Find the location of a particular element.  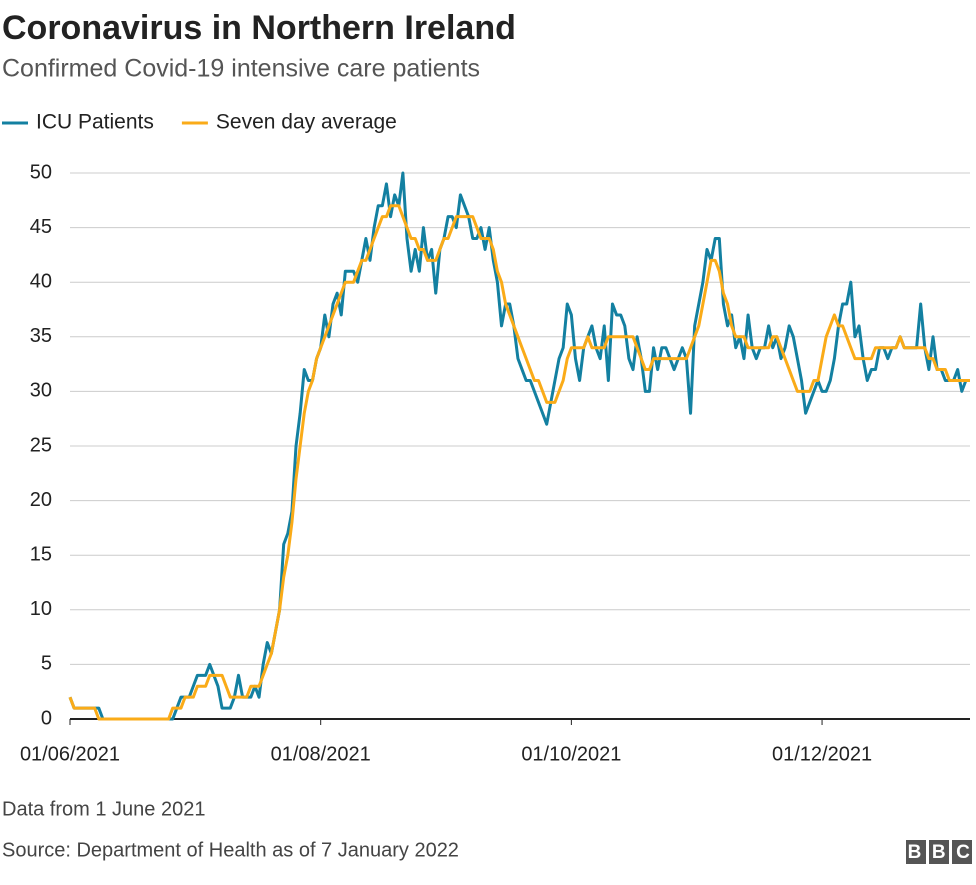

y-tick-label: 10 is located at coordinates (41, 609).